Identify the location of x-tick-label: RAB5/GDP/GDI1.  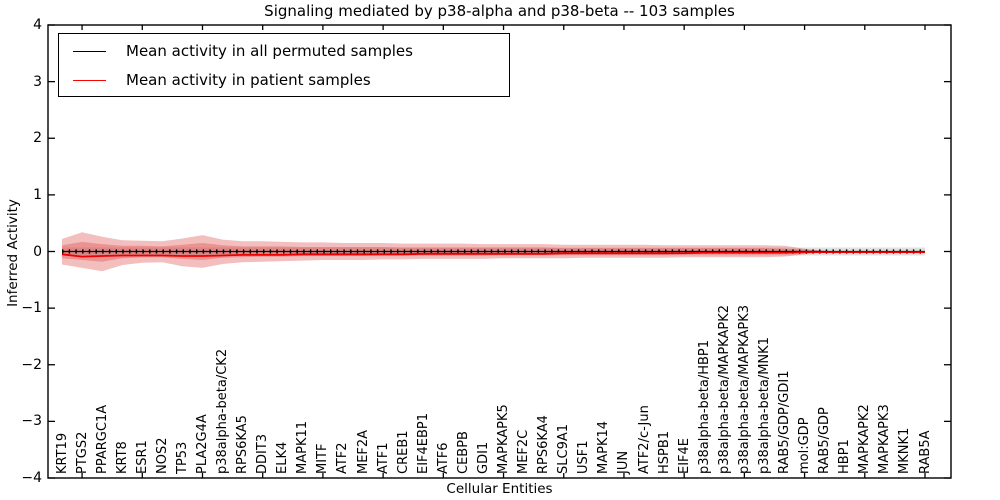
(784, 422).